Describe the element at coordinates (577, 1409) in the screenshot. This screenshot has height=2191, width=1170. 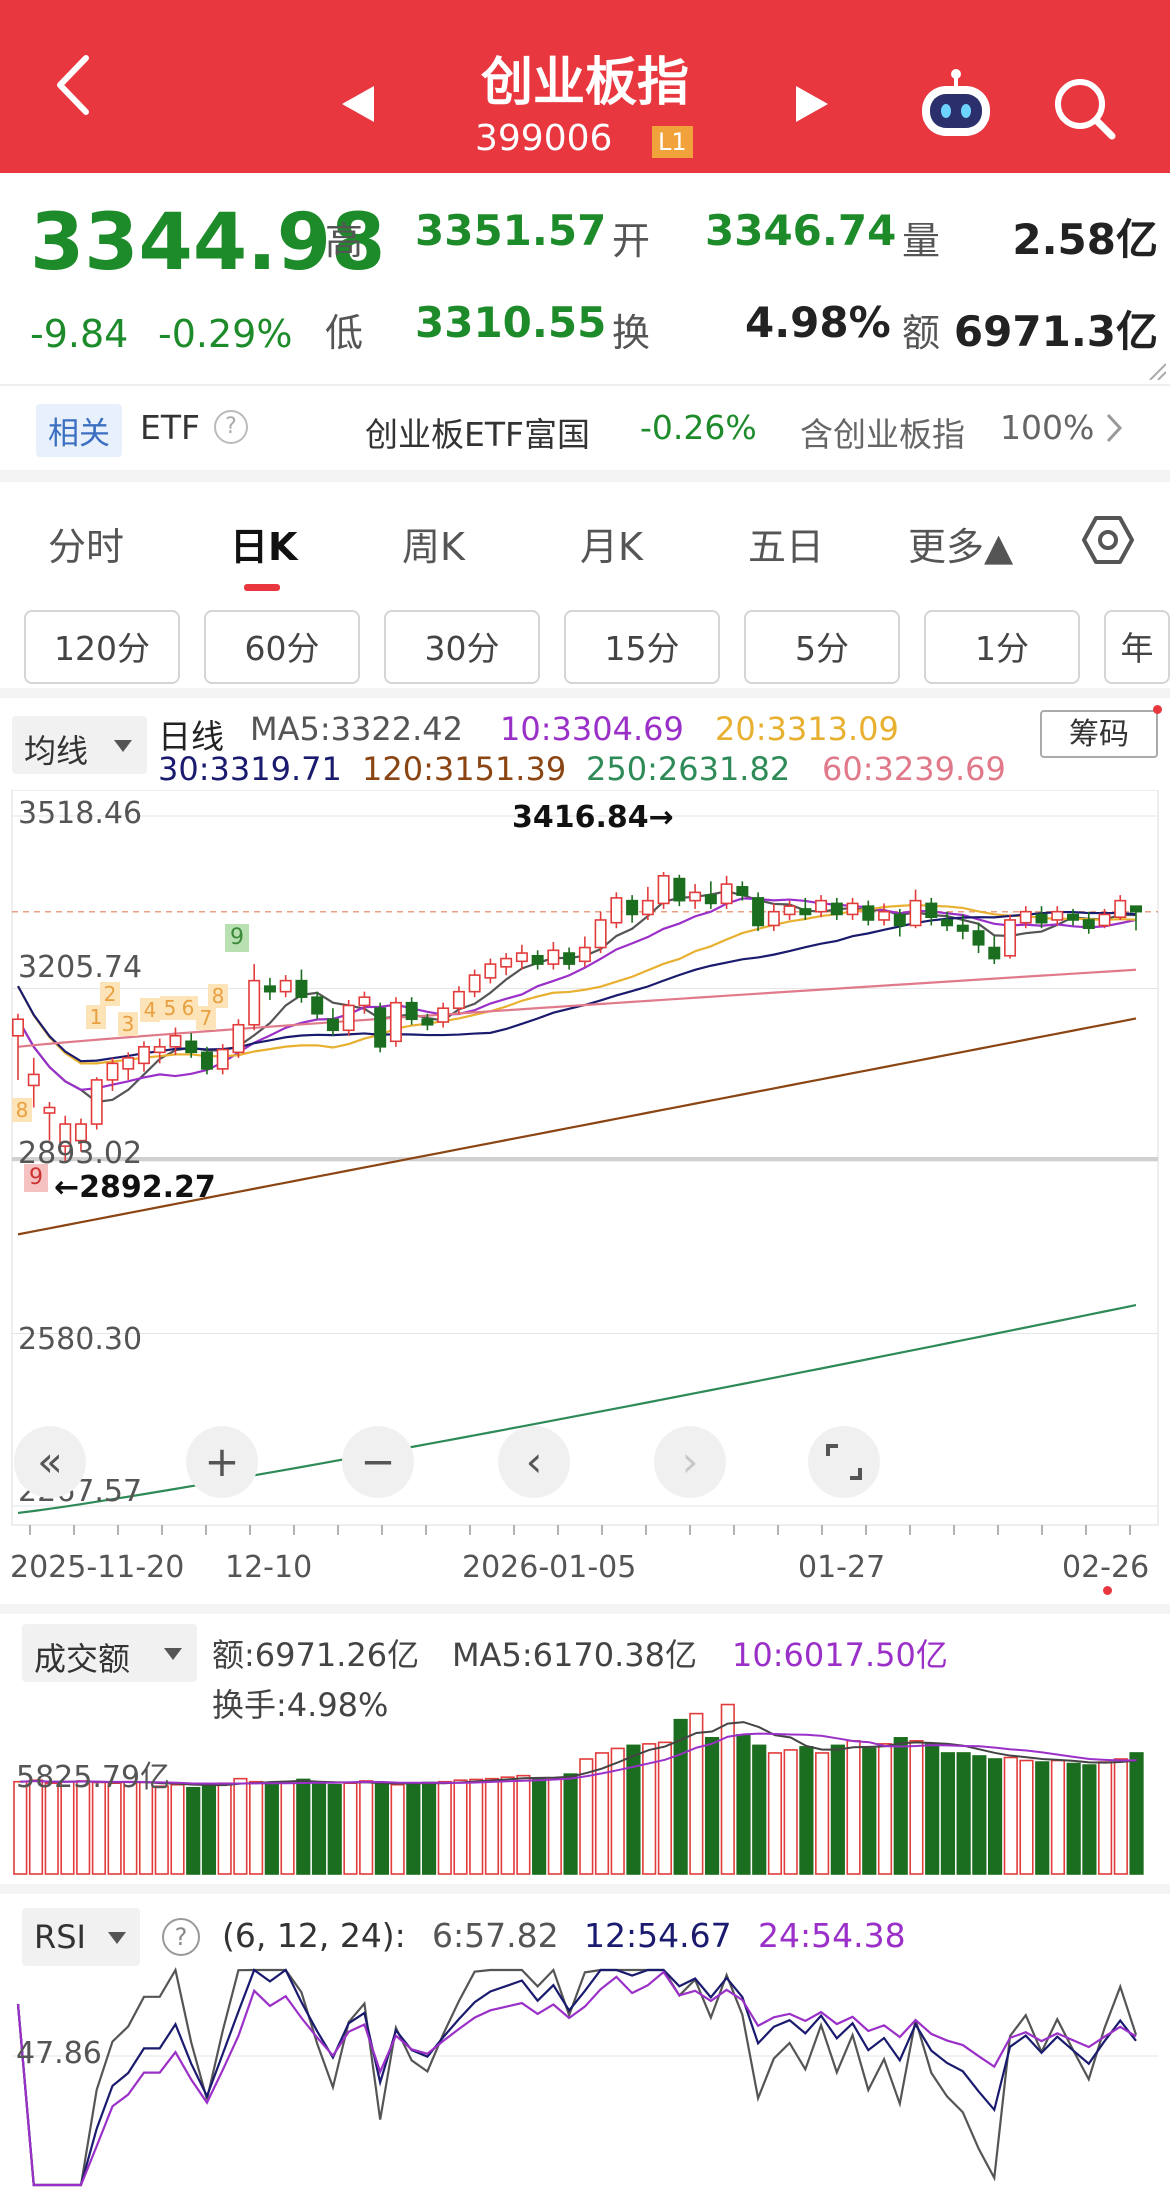
I see `ma250-line` at that location.